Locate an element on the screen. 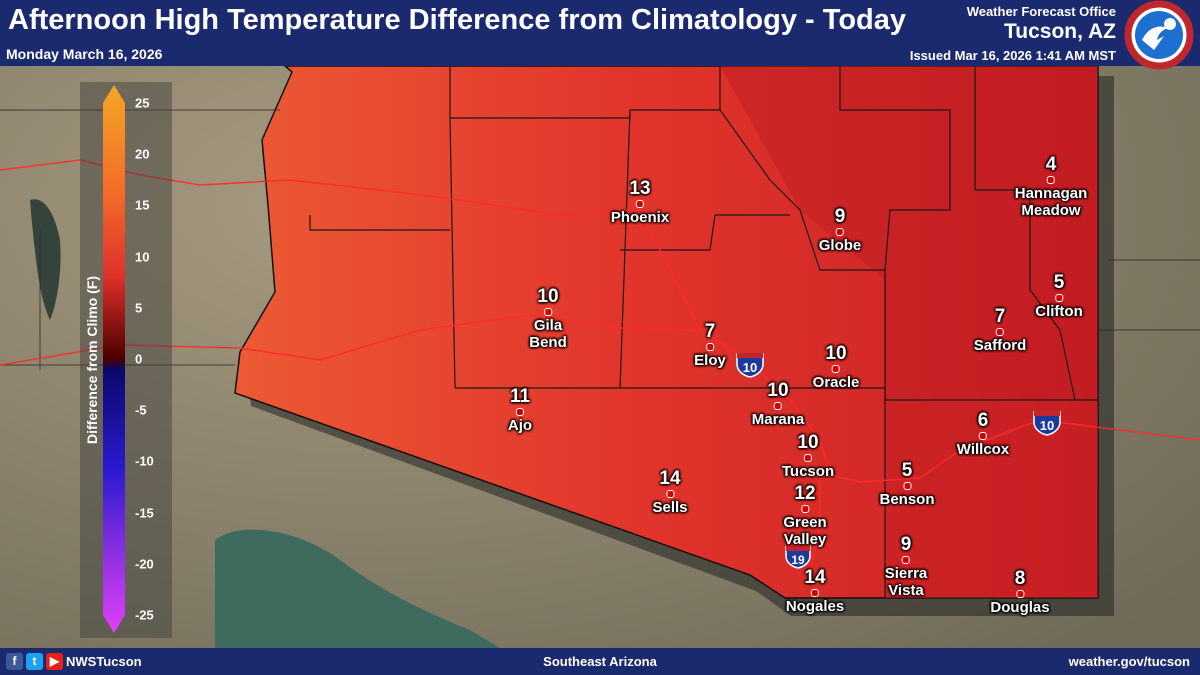  city-name: Benson is located at coordinates (907, 499).